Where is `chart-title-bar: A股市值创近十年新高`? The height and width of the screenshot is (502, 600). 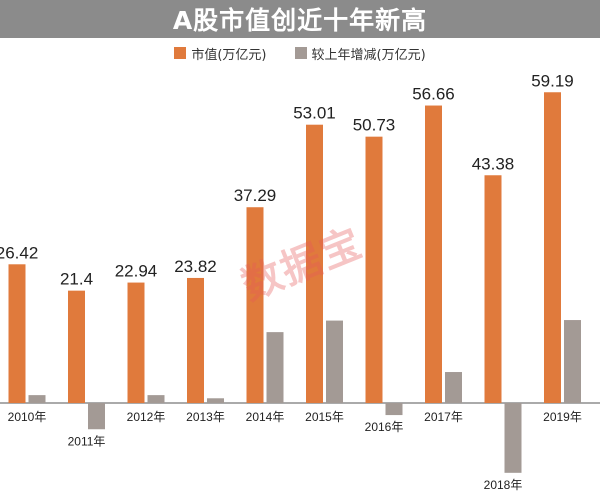
chart-title-bar: A股市值创近十年新高 is located at coordinates (300, 19).